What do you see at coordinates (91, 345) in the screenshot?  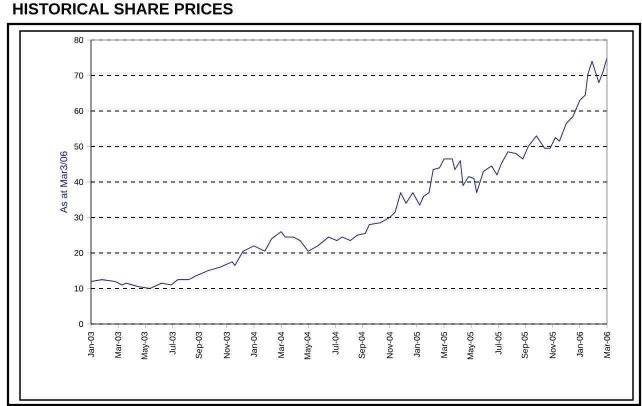 I see `x-tick-label: Jan-03` at bounding box center [91, 345].